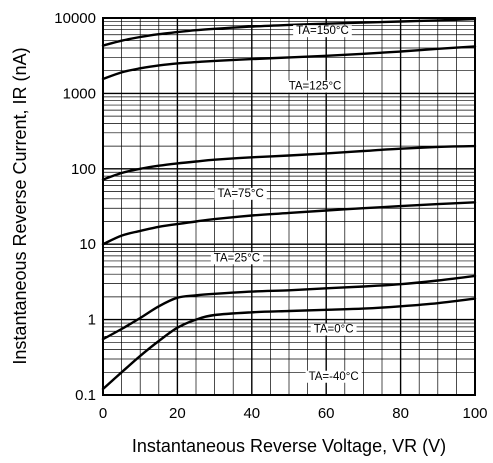 This screenshot has width=493, height=463. What do you see at coordinates (20, 205) in the screenshot?
I see `y-axis-label: Instantaneous Reverse Current, IR (nA)` at bounding box center [20, 205].